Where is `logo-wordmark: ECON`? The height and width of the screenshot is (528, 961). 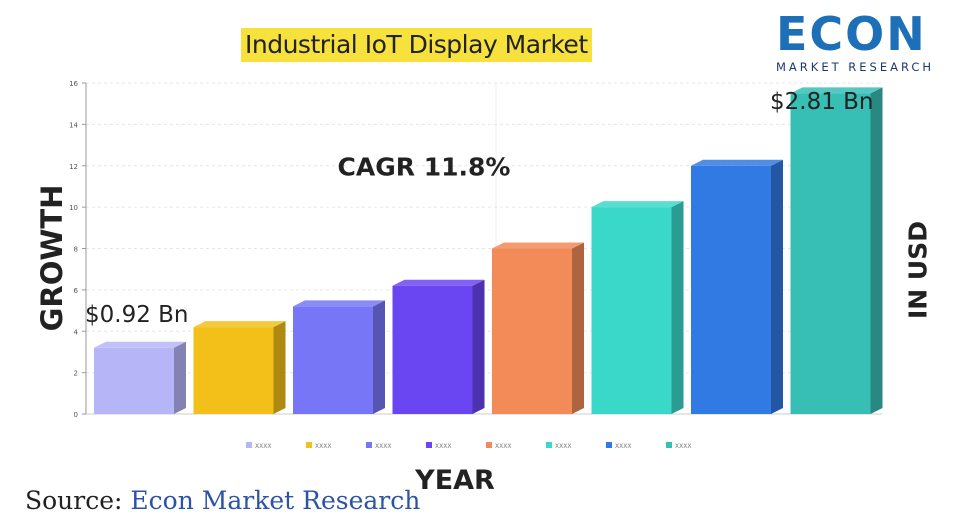 logo-wordmark: ECON is located at coordinates (851, 34).